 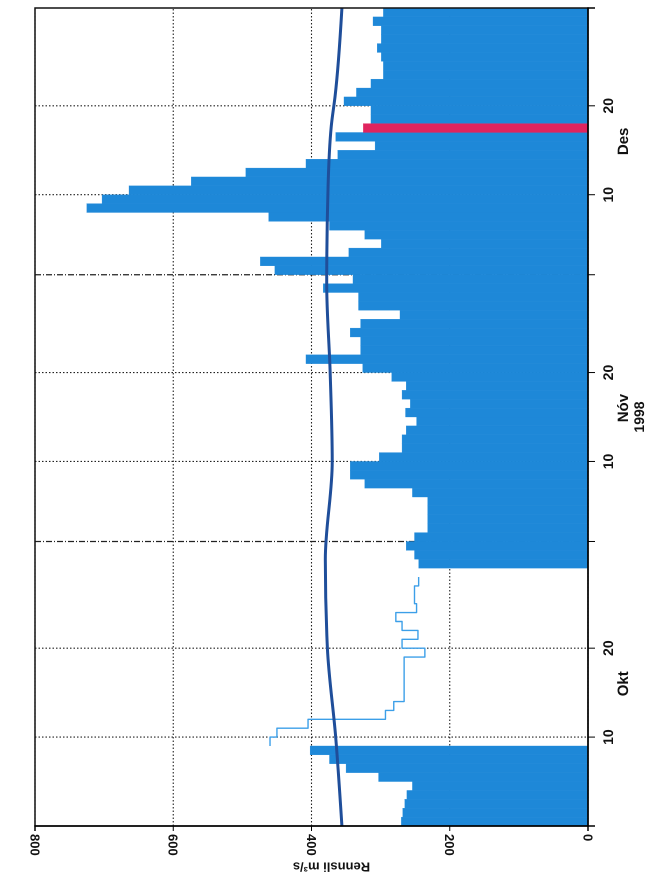 What do you see at coordinates (623, 142) in the screenshot?
I see `text: Des` at bounding box center [623, 142].